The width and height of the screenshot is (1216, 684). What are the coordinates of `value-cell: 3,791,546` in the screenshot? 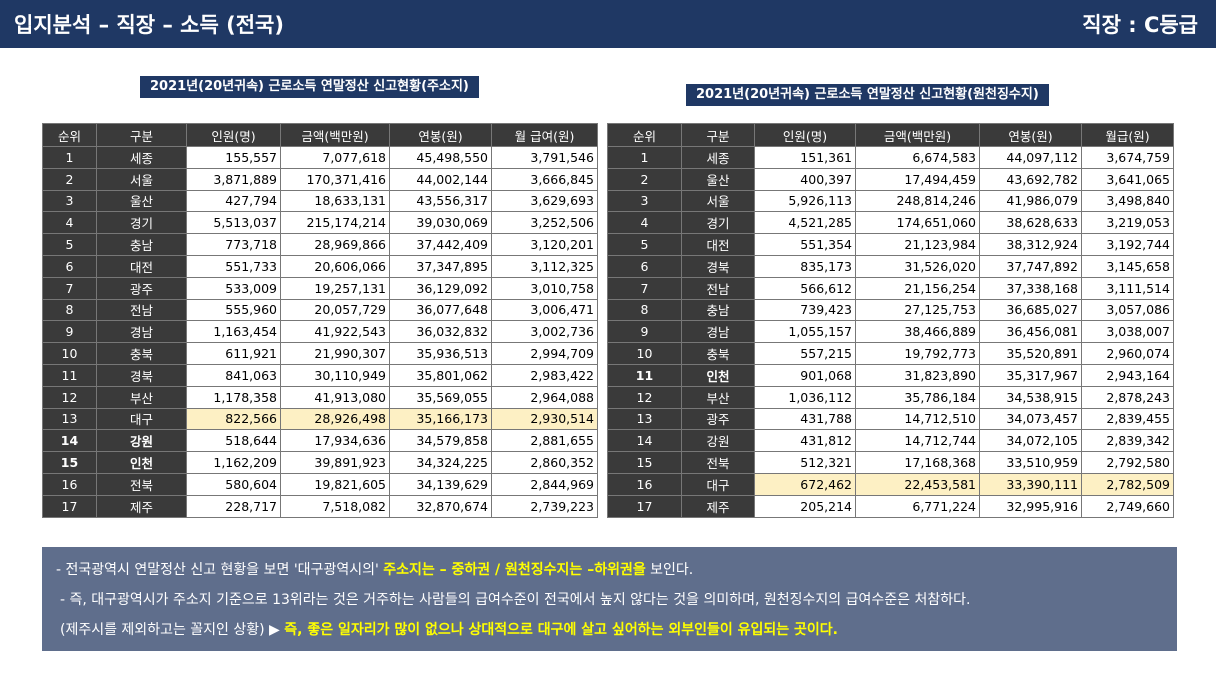 It's located at (544, 157).